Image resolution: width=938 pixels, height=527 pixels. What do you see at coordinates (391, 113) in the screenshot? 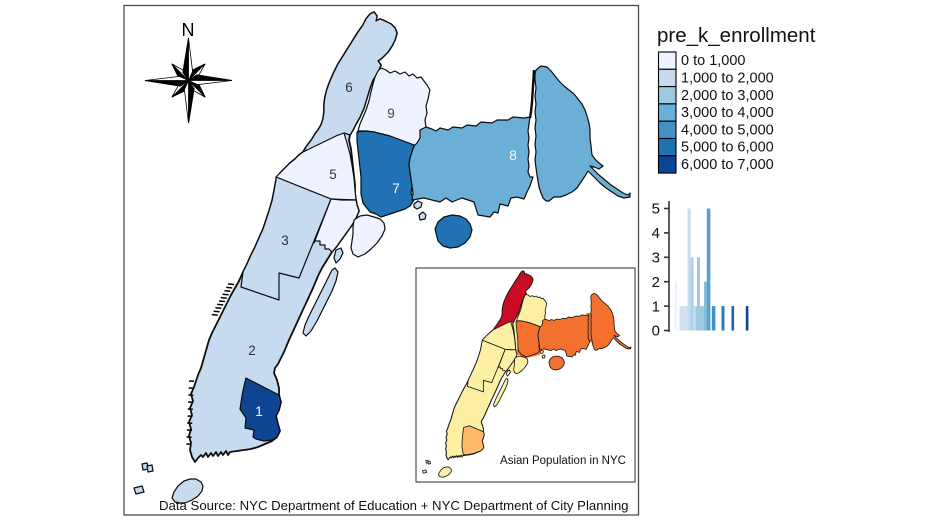
I see `svg-text: 9` at bounding box center [391, 113].